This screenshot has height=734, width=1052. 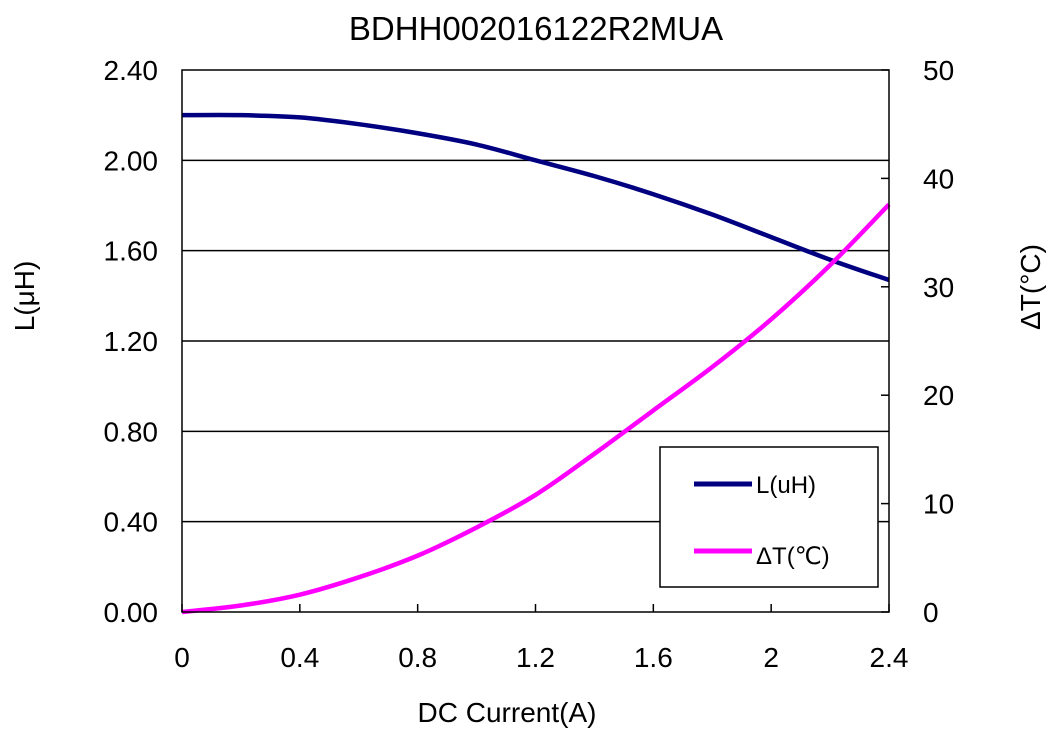 I want to click on y-tick-label: 0.00, so click(x=131, y=612).